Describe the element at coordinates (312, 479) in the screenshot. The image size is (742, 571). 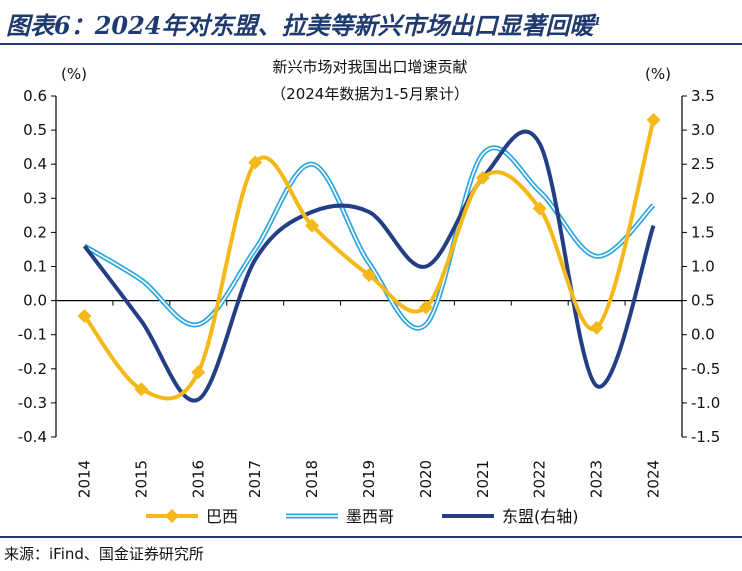
I see `category-label: 2018` at that location.